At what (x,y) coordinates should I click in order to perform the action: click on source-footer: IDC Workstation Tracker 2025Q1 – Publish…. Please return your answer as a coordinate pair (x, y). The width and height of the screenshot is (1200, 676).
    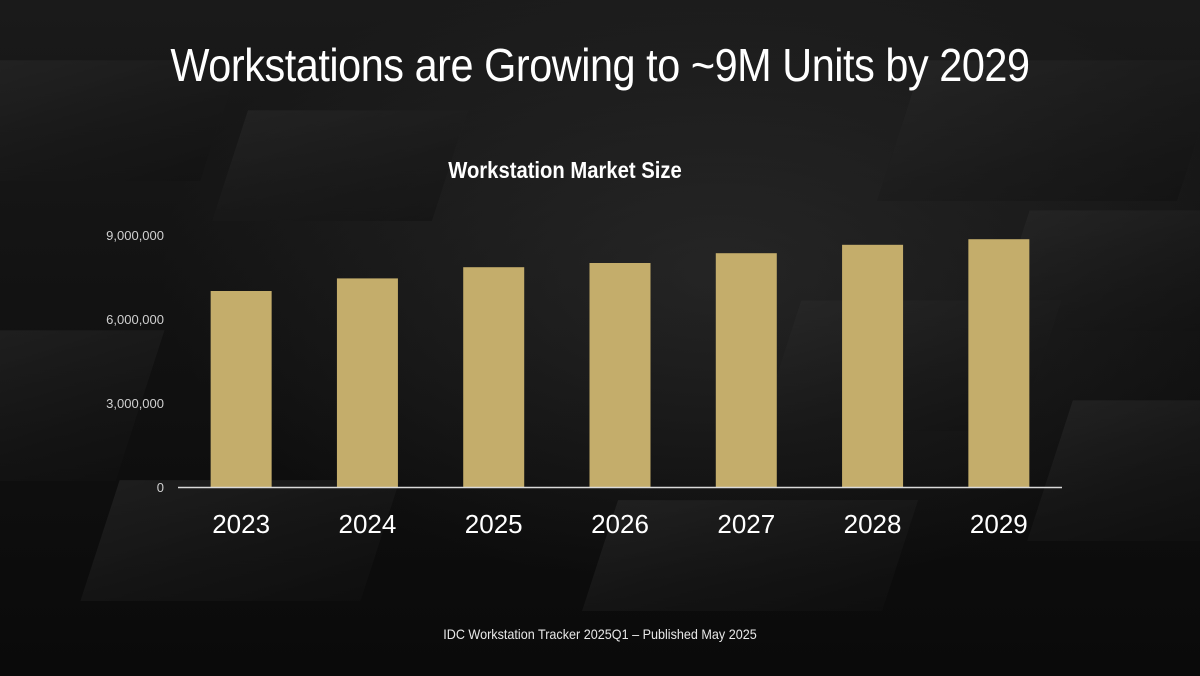
    Looking at the image, I should click on (600, 634).